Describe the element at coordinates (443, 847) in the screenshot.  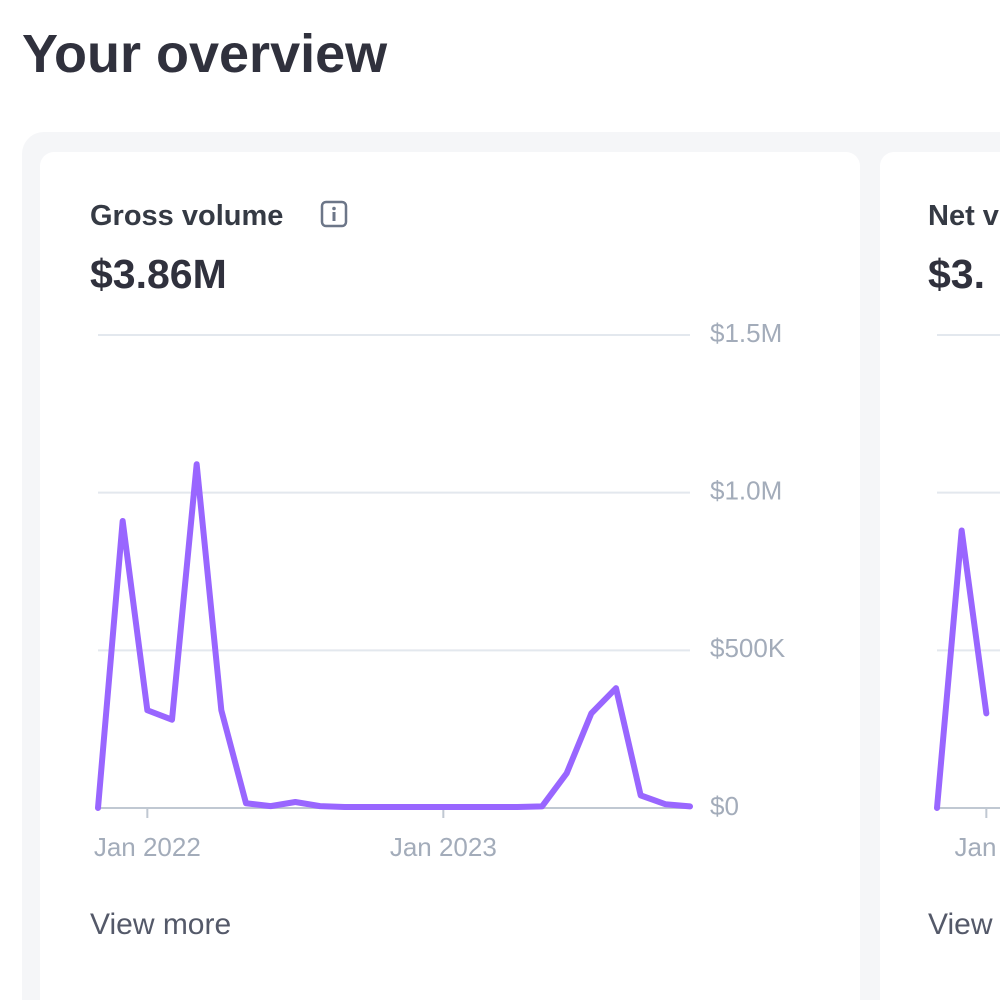
I see `x-tick-label: Jan 2023` at that location.